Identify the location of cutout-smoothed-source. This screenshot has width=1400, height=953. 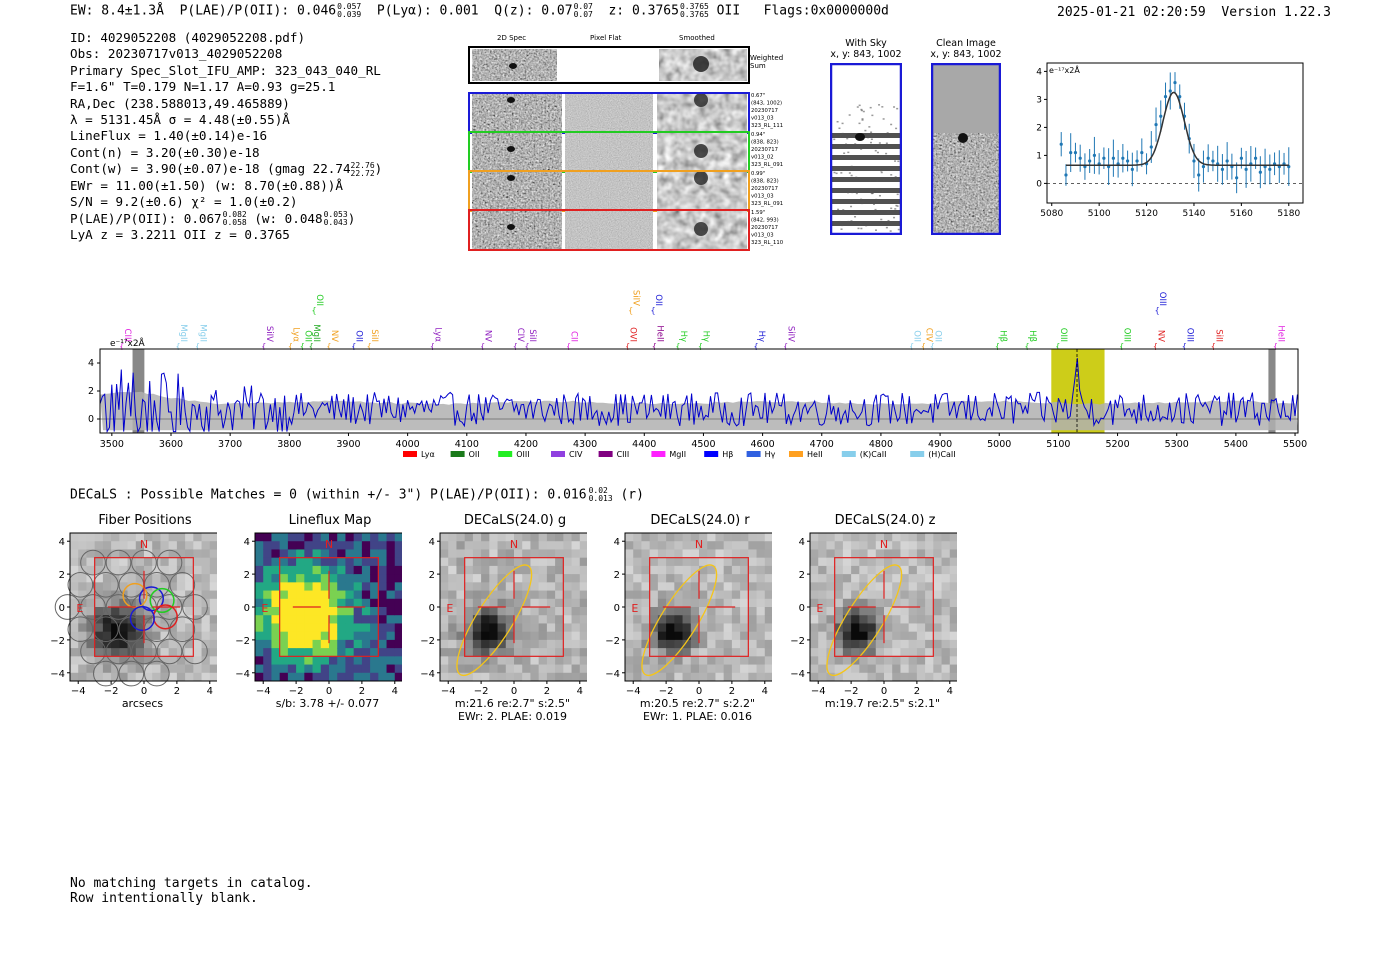
(701, 229).